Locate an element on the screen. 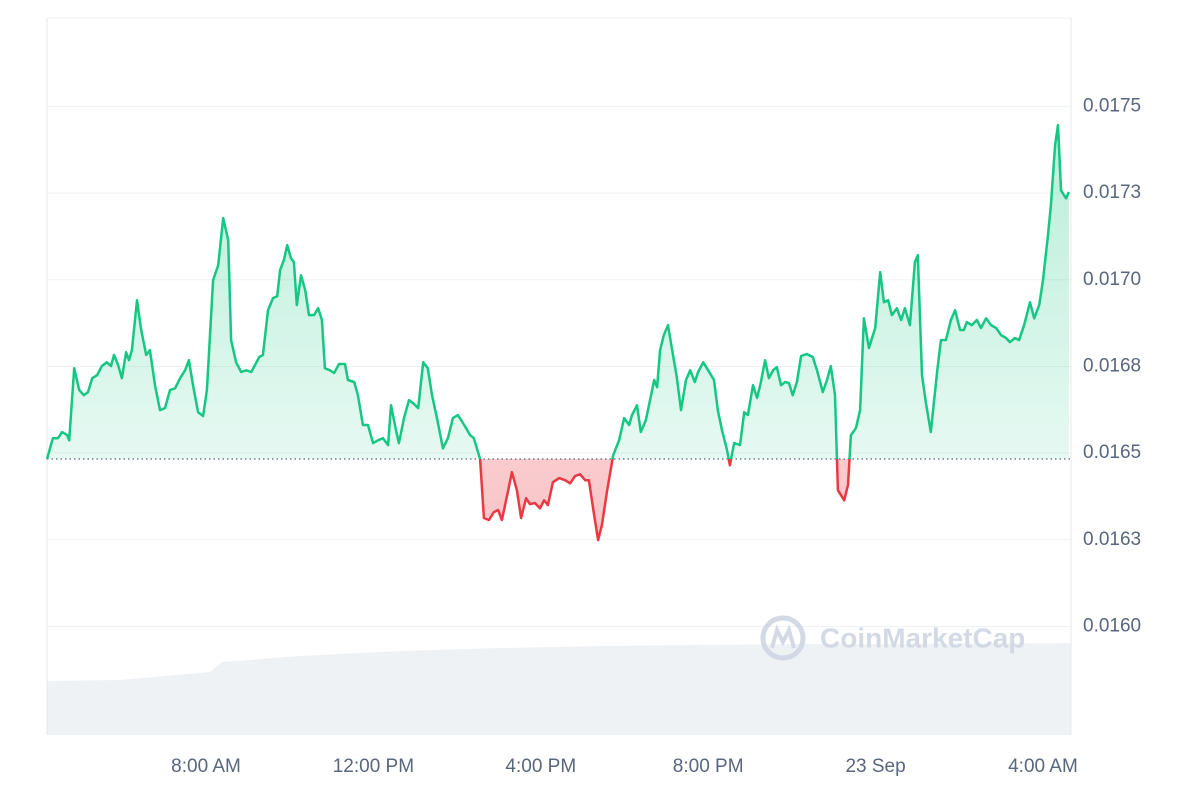 This screenshot has width=1200, height=805. watermark: CoinMarketCap is located at coordinates (892, 638).